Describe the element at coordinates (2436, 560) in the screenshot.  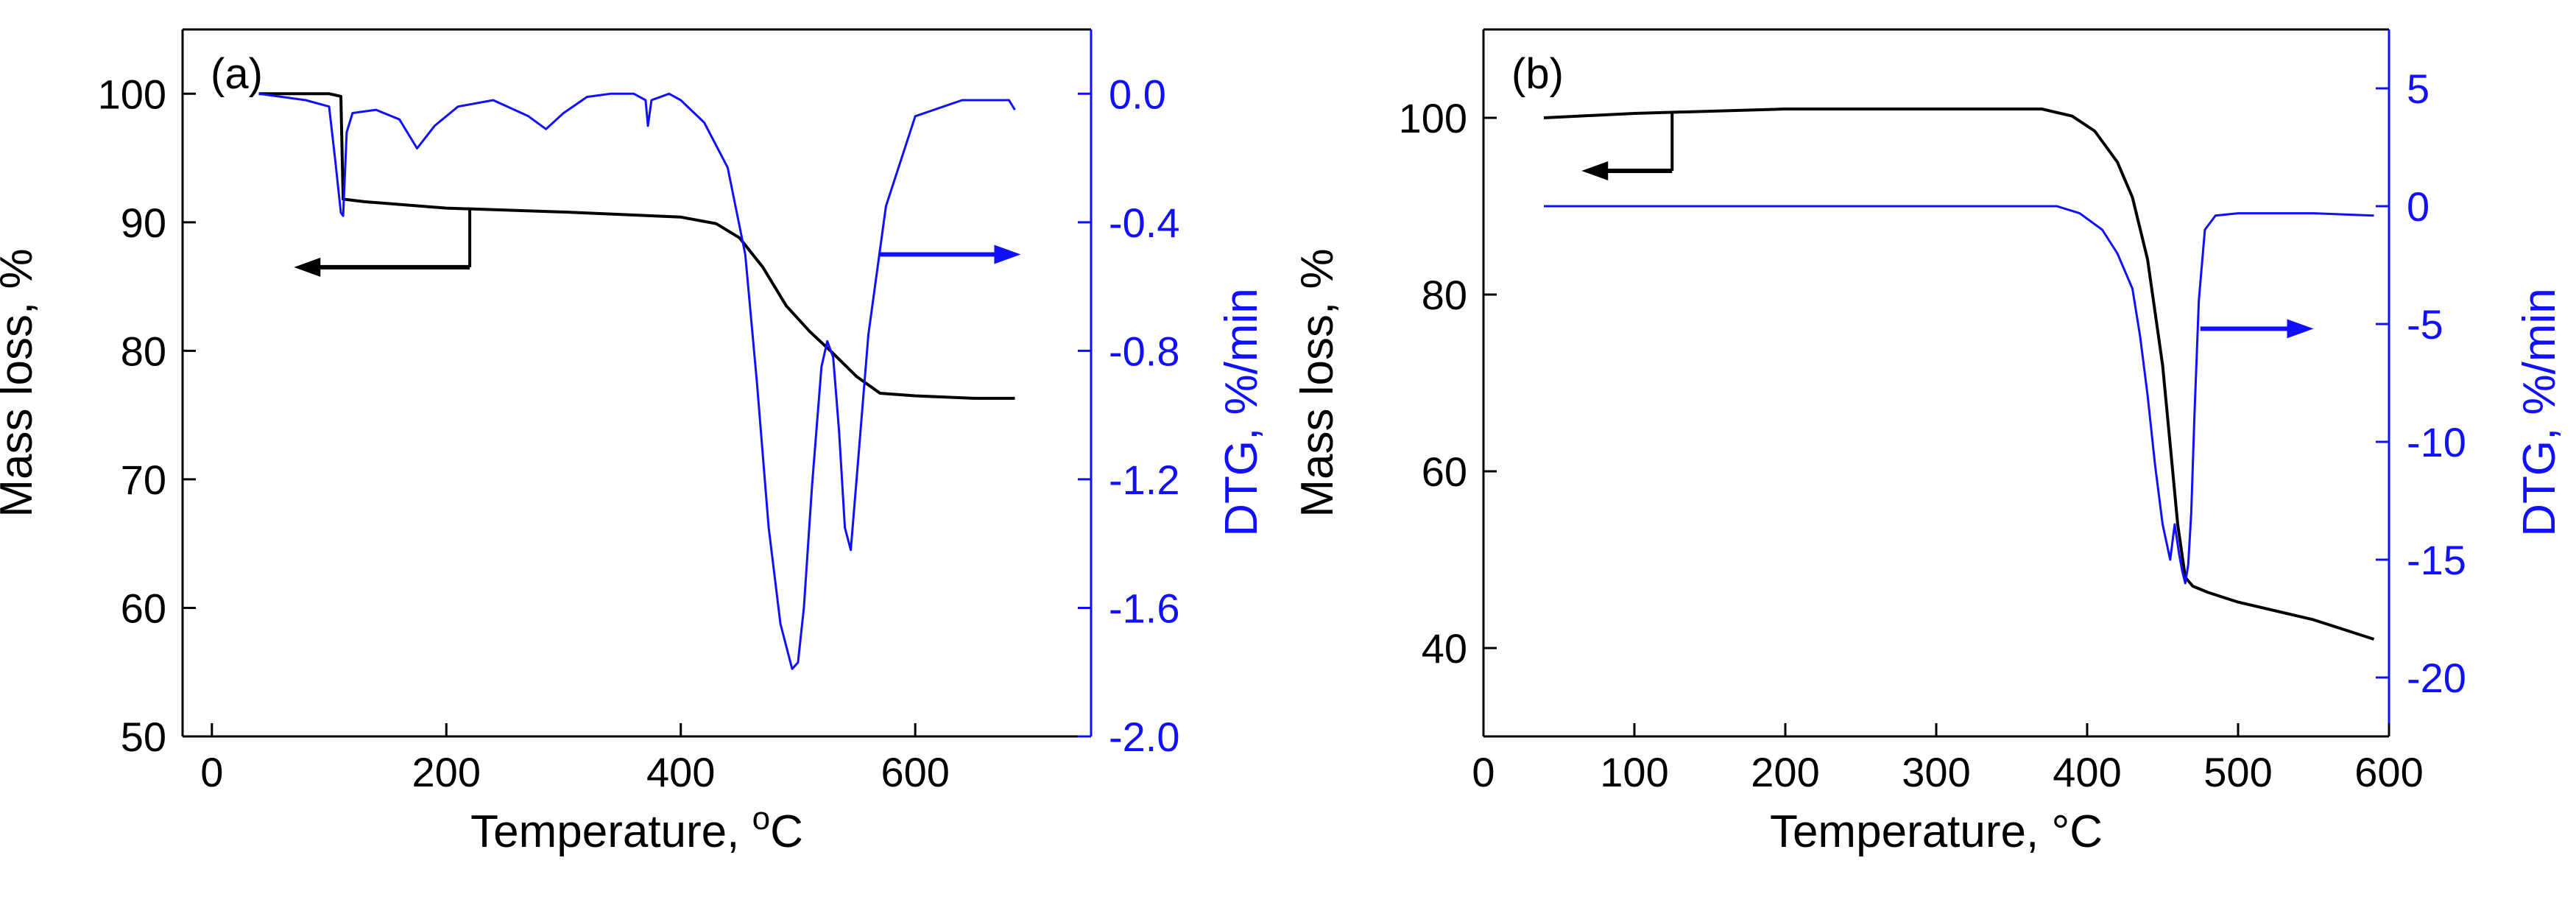
I see `y2-tick-label: -15` at that location.